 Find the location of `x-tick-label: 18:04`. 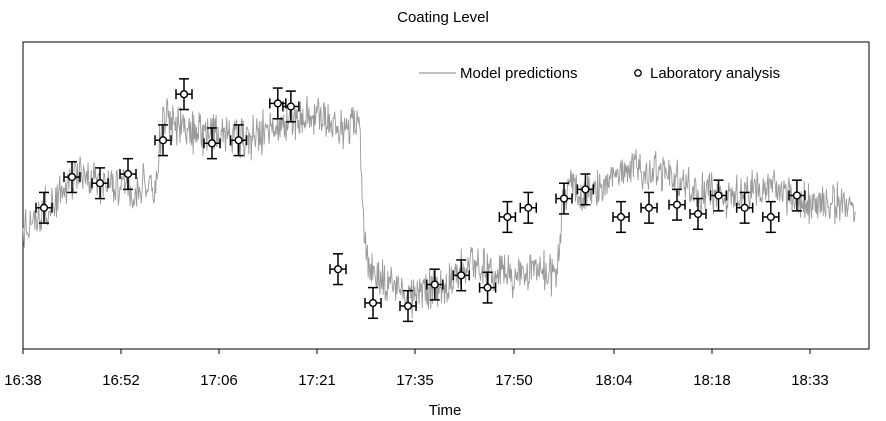

x-tick-label: 18:04 is located at coordinates (614, 380).